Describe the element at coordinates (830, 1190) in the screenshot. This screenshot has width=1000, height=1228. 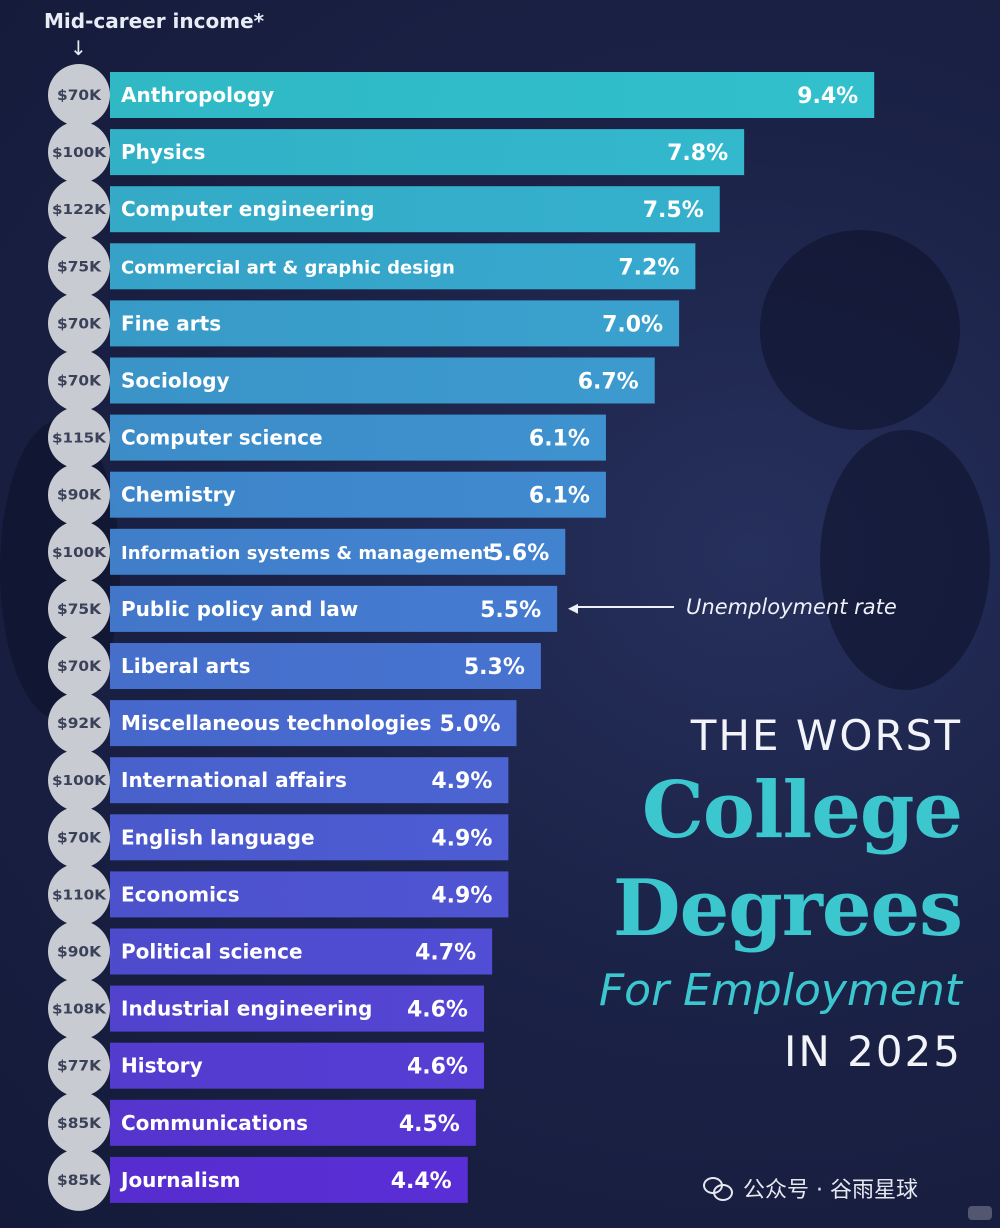
I see `watermark-text: 公众号 · 谷雨星球` at that location.